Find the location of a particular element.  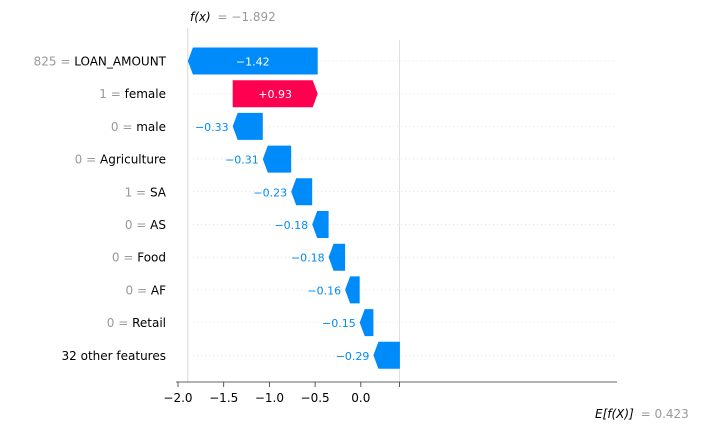

feature-label: 0 = Agriculture is located at coordinates (120, 160).